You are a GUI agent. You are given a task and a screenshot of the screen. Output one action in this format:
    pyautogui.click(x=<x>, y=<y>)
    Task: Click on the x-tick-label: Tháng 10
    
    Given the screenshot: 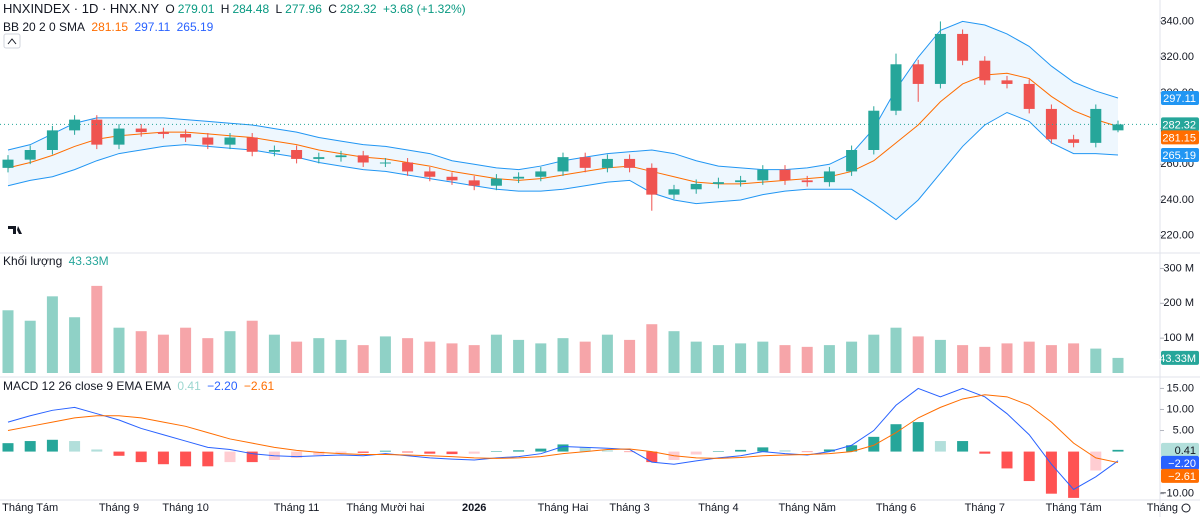 What is the action you would take?
    pyautogui.click(x=185, y=508)
    